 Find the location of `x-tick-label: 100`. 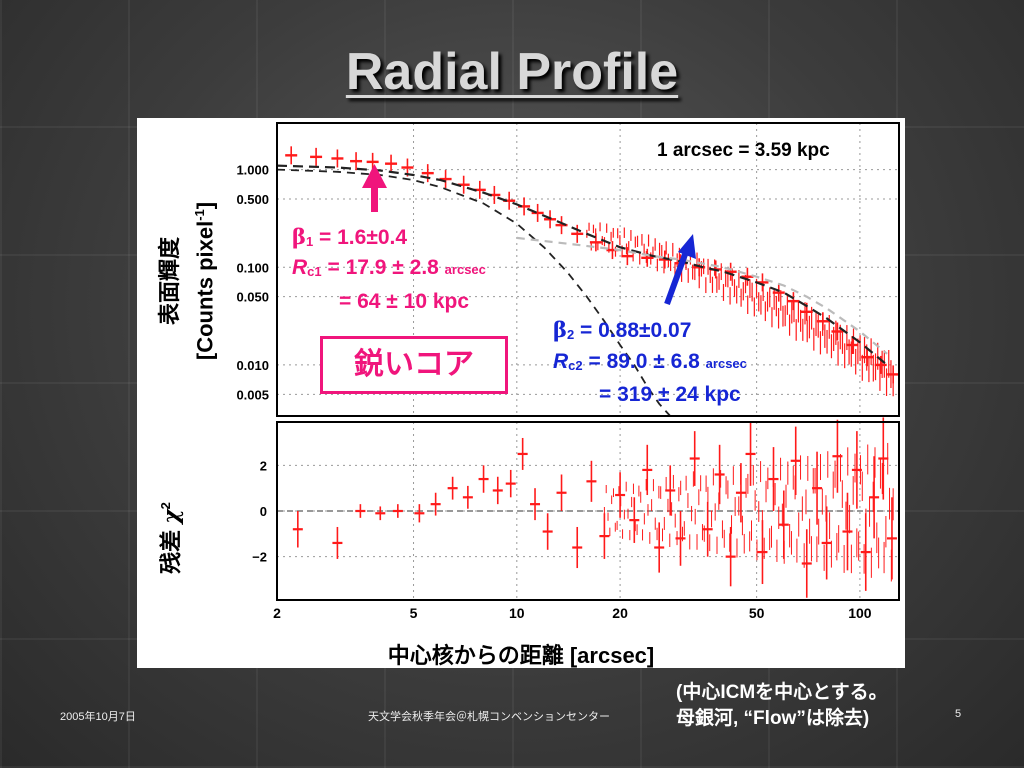

x-tick-label: 100 is located at coordinates (860, 613).